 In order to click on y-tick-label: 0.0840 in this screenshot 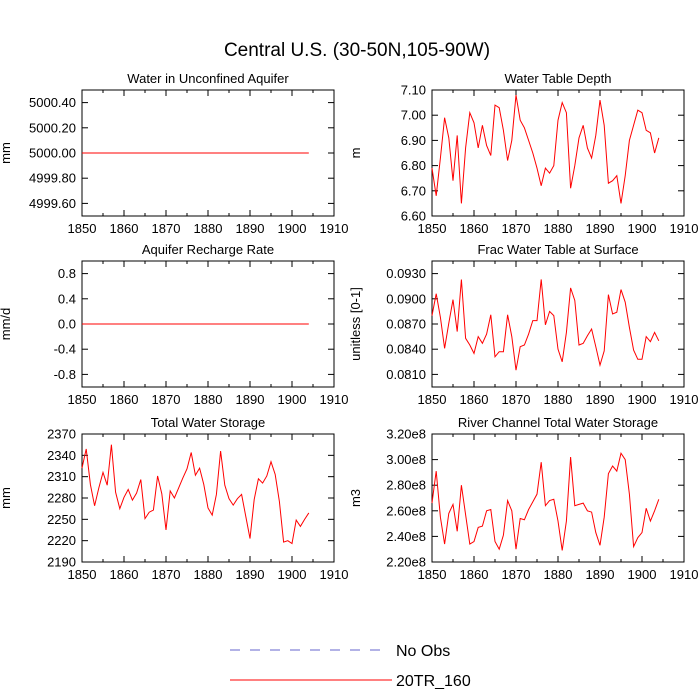, I will do `click(406, 349)`.